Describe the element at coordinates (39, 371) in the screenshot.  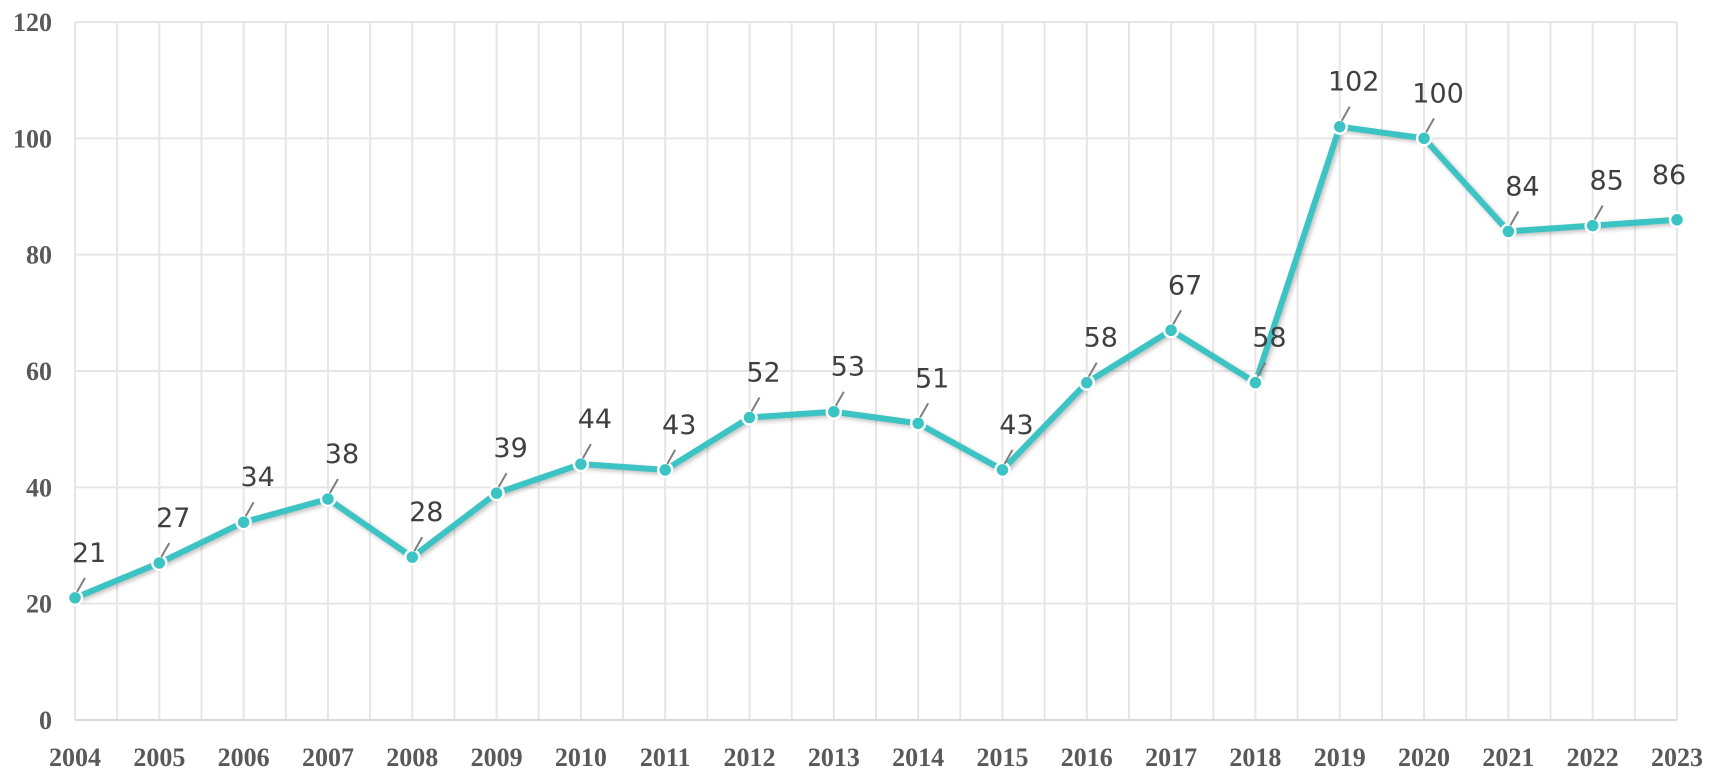
I see `y-tick-label: 60` at that location.